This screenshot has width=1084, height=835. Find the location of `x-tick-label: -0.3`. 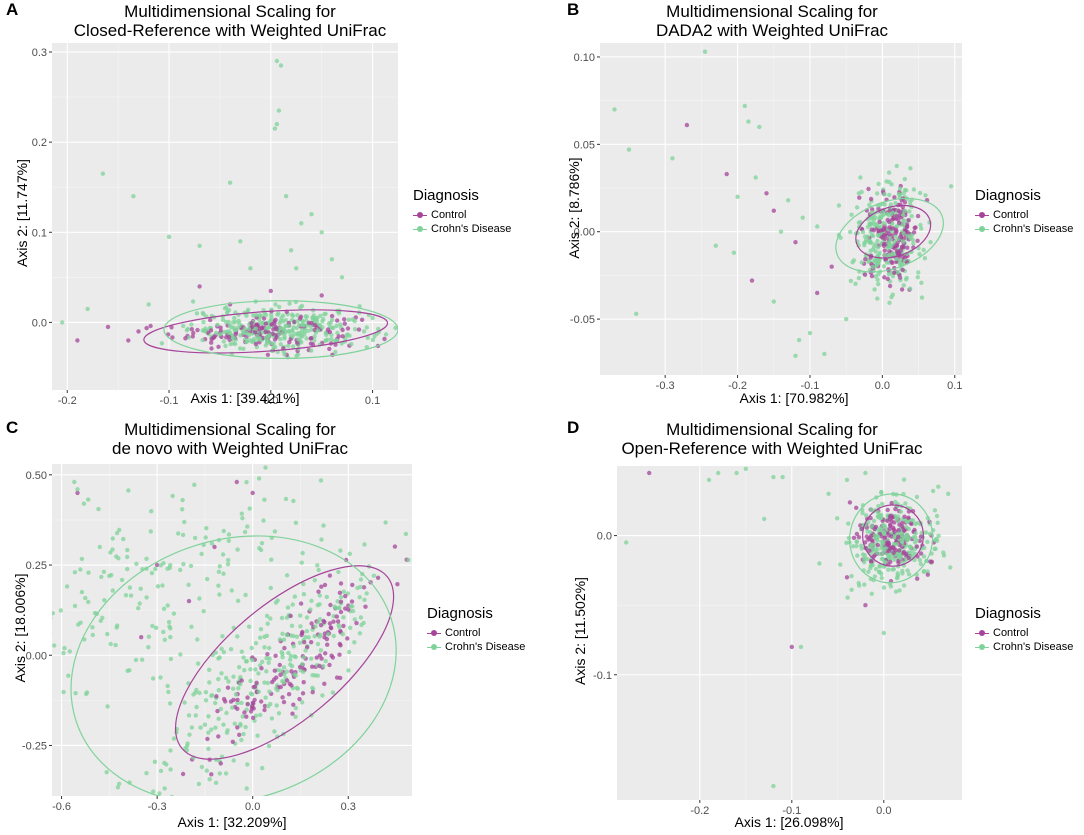

x-tick-label: -0.3 is located at coordinates (665, 386).